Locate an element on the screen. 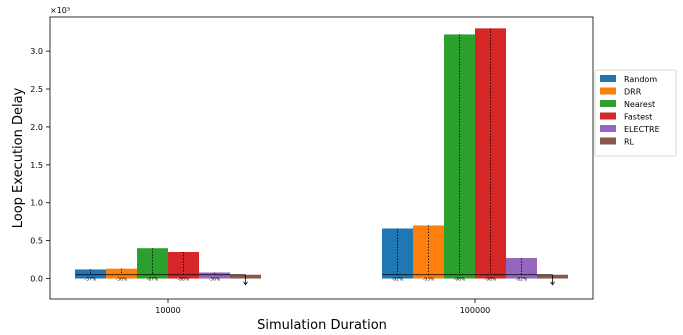 The height and width of the screenshot is (335, 683). reduction-label-nearest-100000: -98% is located at coordinates (460, 280).